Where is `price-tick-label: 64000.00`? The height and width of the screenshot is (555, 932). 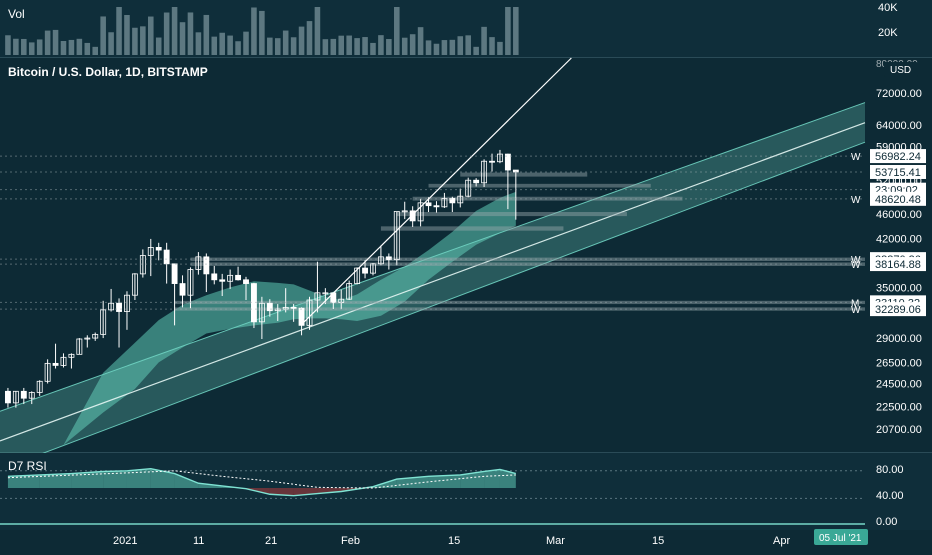 price-tick-label: 64000.00 is located at coordinates (899, 126).